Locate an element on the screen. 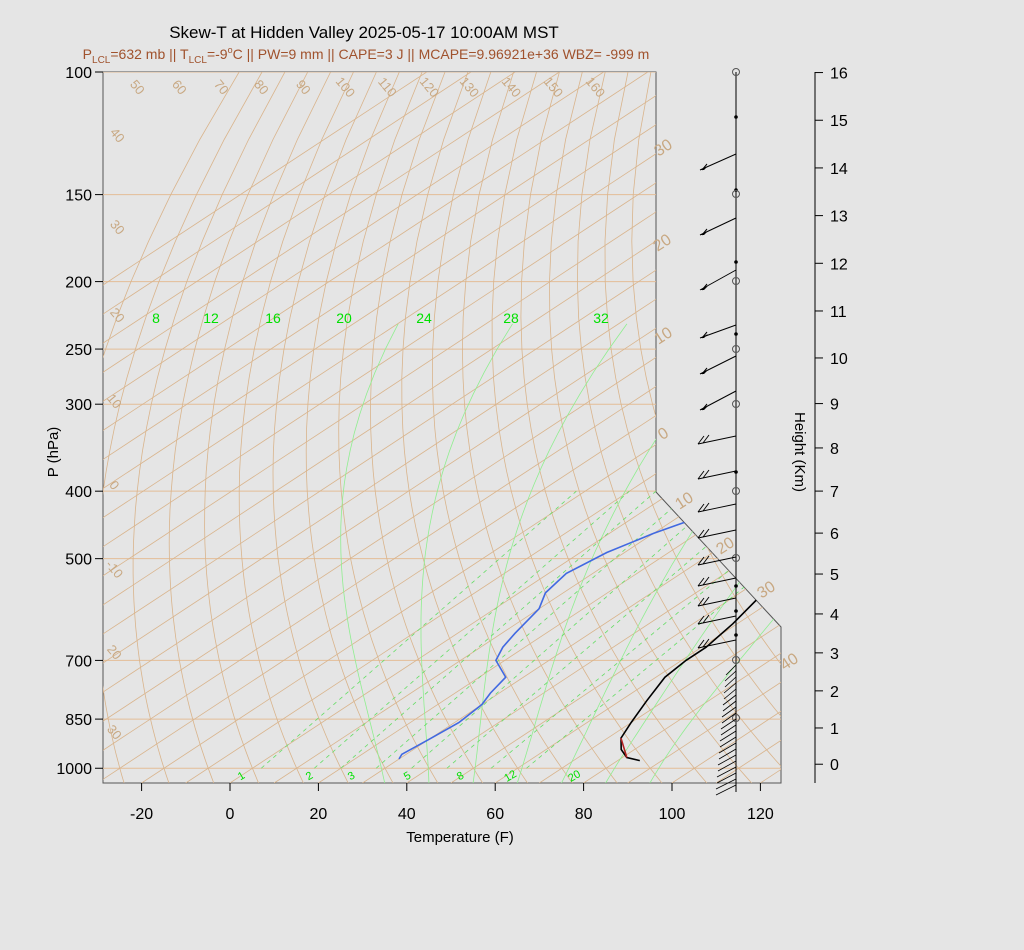 The image size is (1024, 950). height-tick-label: 16 is located at coordinates (839, 74).